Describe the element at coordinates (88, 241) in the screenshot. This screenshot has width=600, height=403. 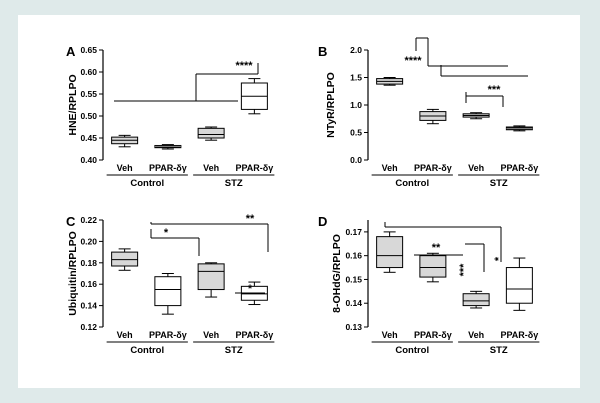
I see `y-tick-label: 0.20` at that location.